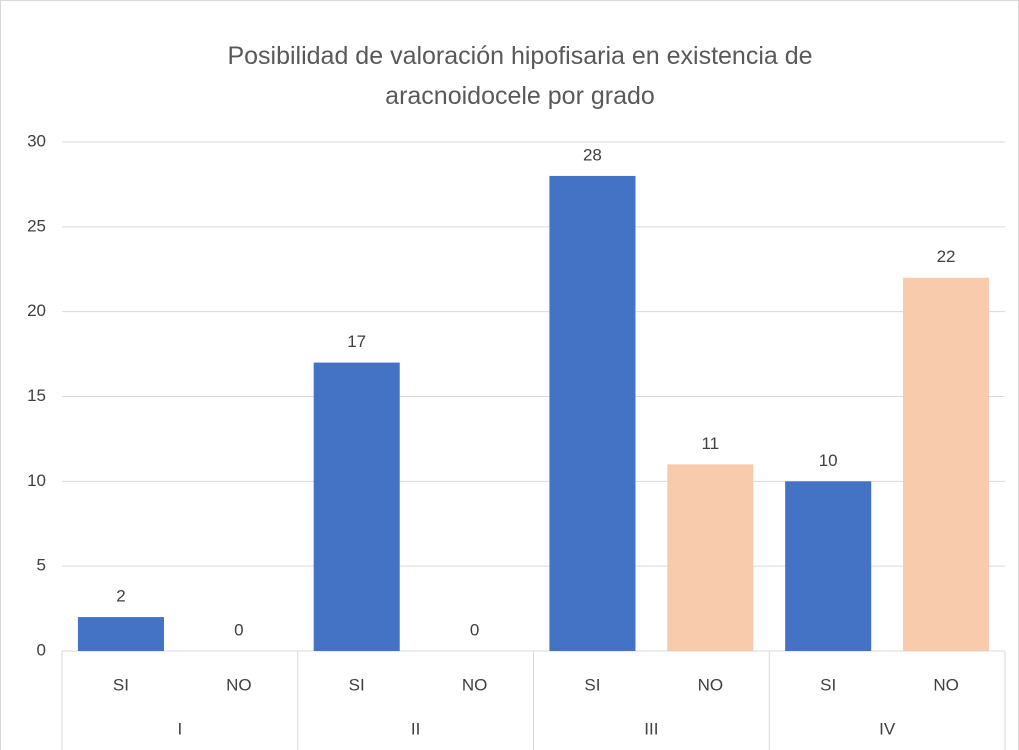 The image size is (1019, 750). Describe the element at coordinates (592, 154) in the screenshot. I see `data-label: 28` at that location.